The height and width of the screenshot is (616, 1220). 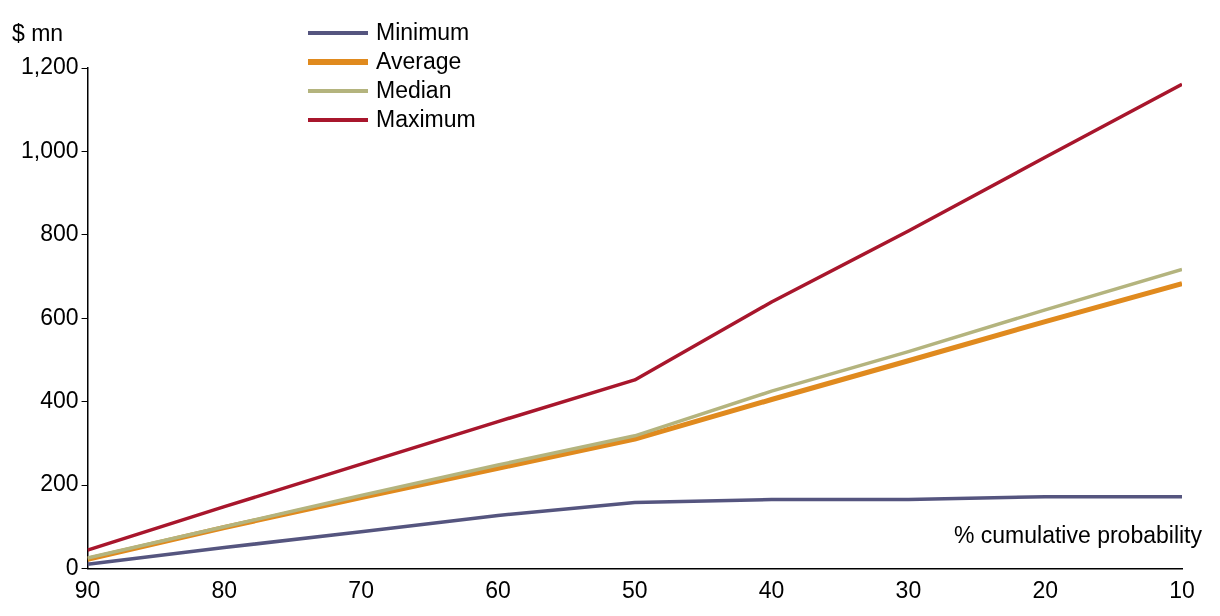 What do you see at coordinates (423, 32) in the screenshot?
I see `legend-label: Minimum` at bounding box center [423, 32].